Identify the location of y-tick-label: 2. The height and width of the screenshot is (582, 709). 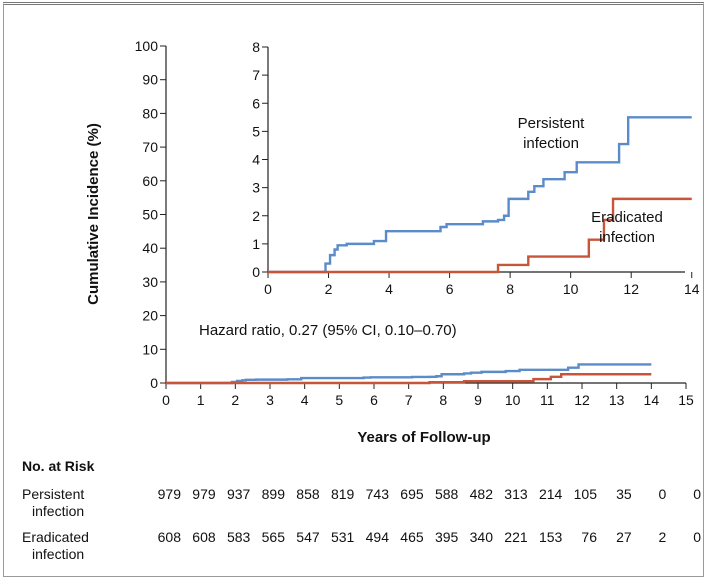
(256, 216).